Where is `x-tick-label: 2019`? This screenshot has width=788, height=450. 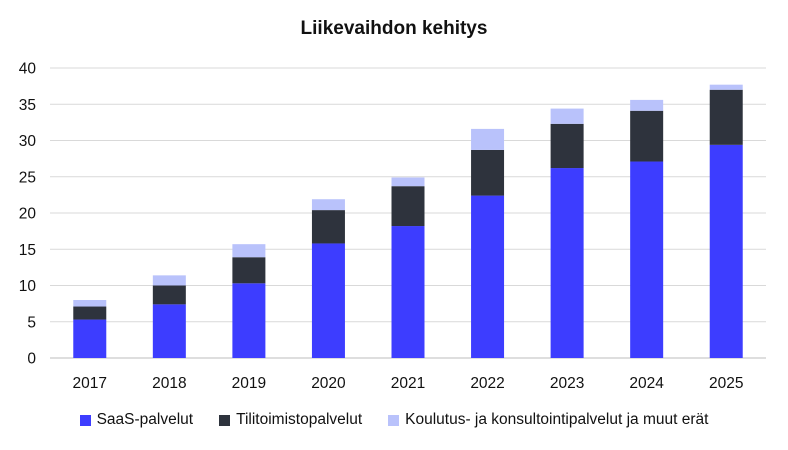 x-tick-label: 2019 is located at coordinates (249, 383).